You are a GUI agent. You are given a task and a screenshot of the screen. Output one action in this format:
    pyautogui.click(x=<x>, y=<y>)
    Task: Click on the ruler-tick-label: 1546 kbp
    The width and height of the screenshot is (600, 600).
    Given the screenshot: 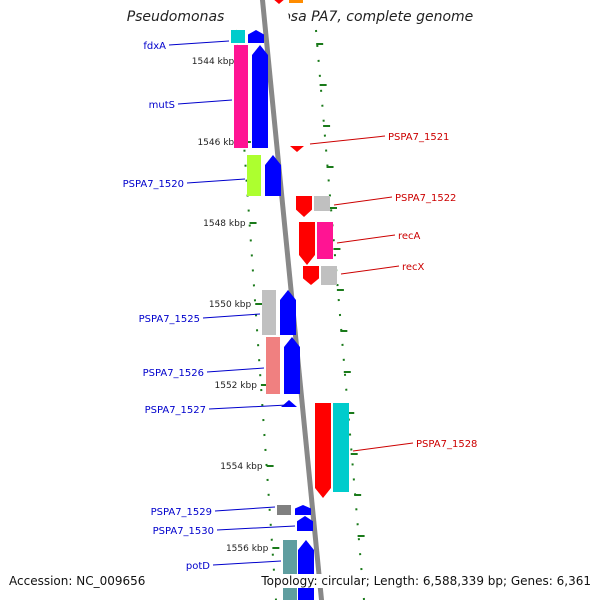 What is the action you would take?
    pyautogui.click(x=218, y=143)
    